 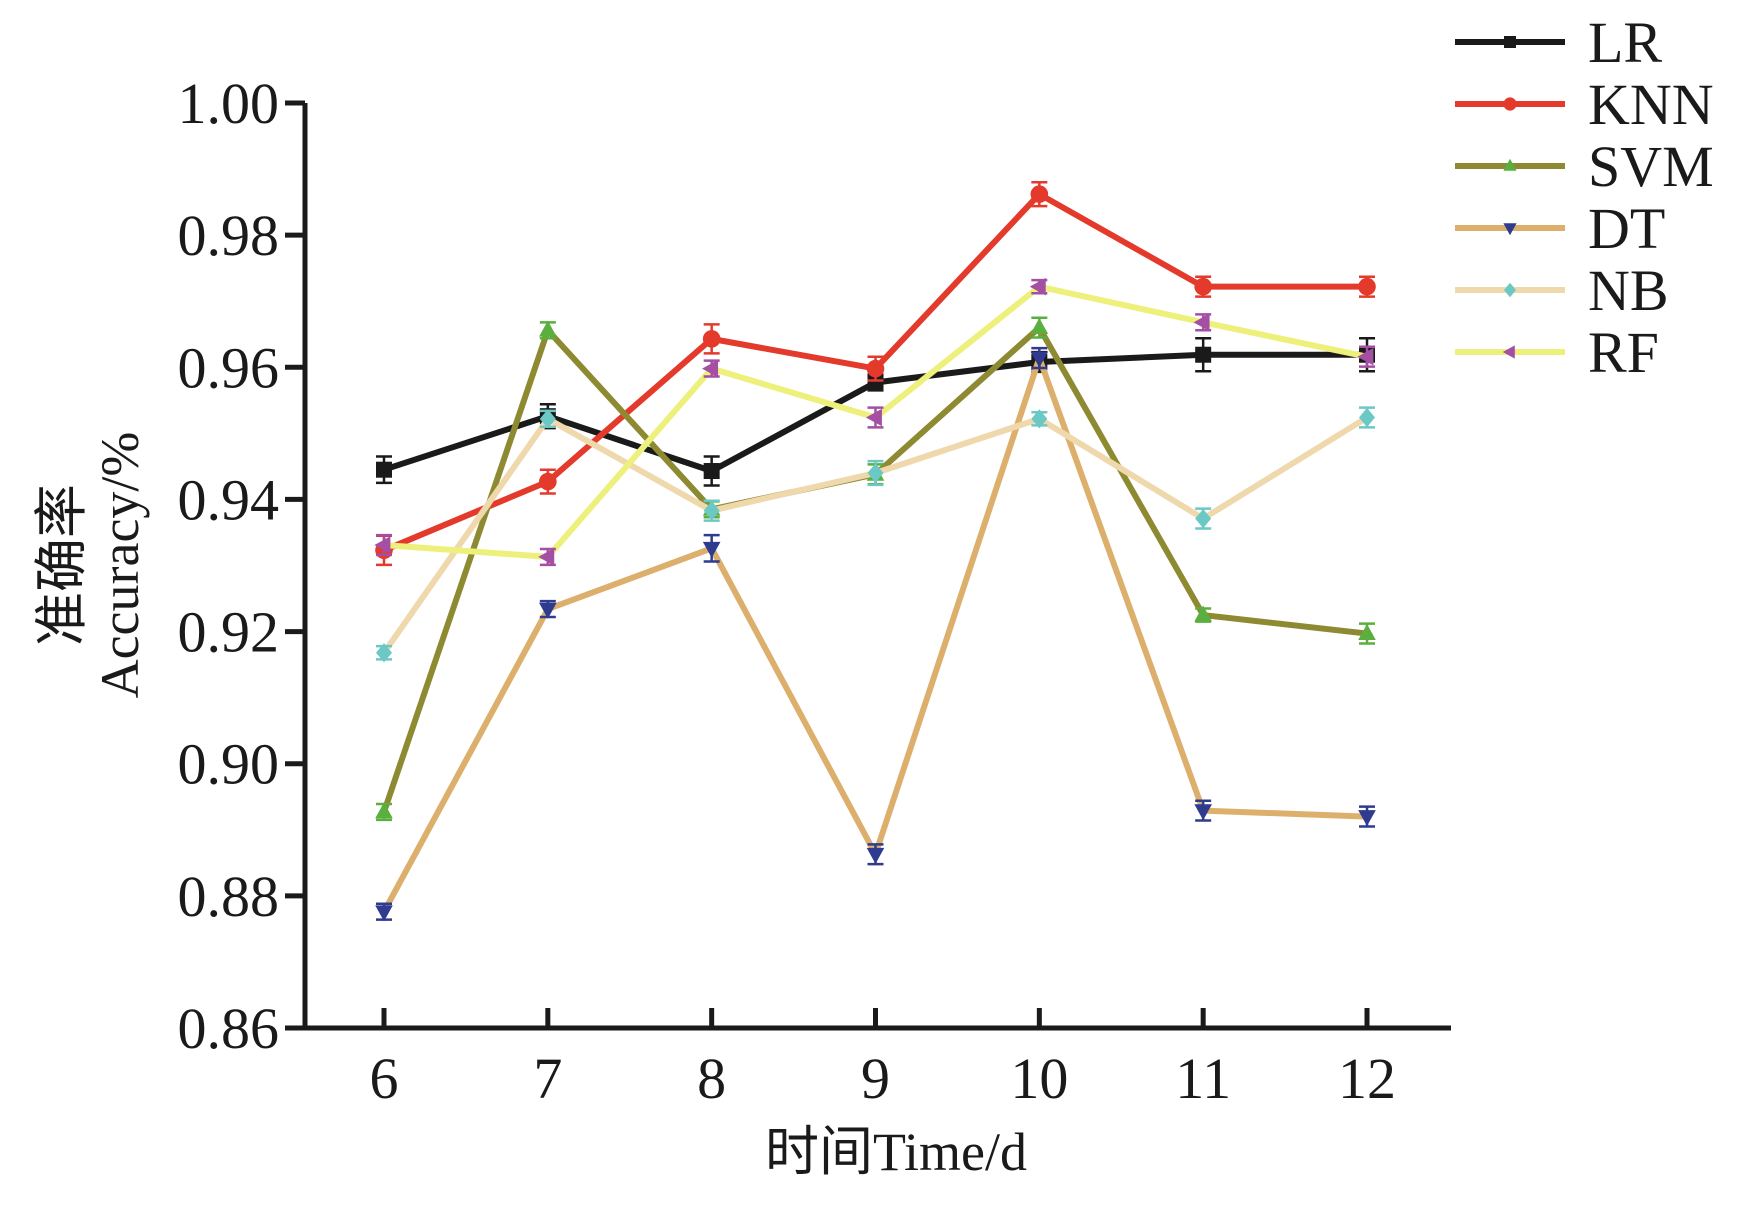 I want to click on y-tick-label: 0.98, so click(x=229, y=235).